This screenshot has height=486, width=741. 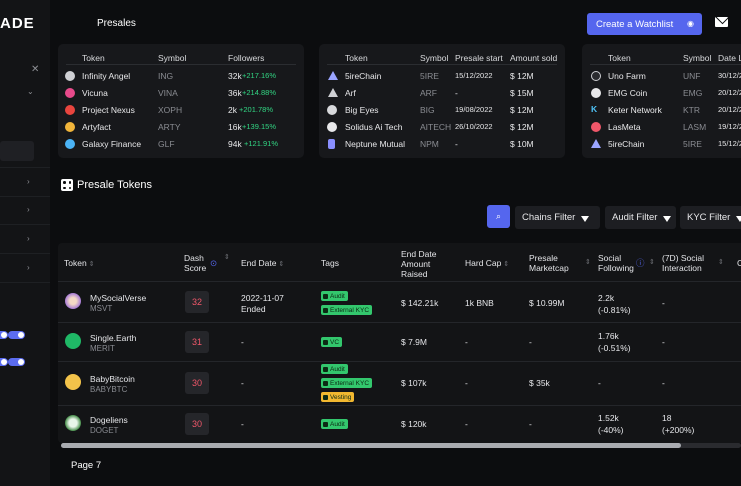 What do you see at coordinates (442, 144) in the screenshot?
I see `list-item: Neptune Mutual NPM - $ 10M` at bounding box center [442, 144].